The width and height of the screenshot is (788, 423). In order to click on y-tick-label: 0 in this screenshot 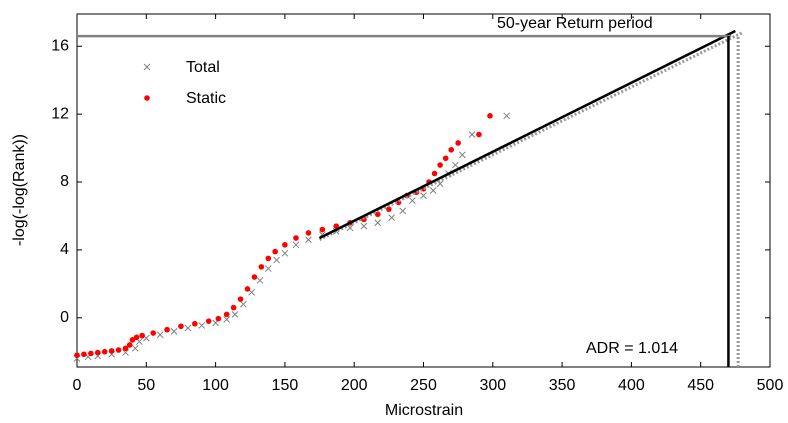, I will do `click(64, 317)`.